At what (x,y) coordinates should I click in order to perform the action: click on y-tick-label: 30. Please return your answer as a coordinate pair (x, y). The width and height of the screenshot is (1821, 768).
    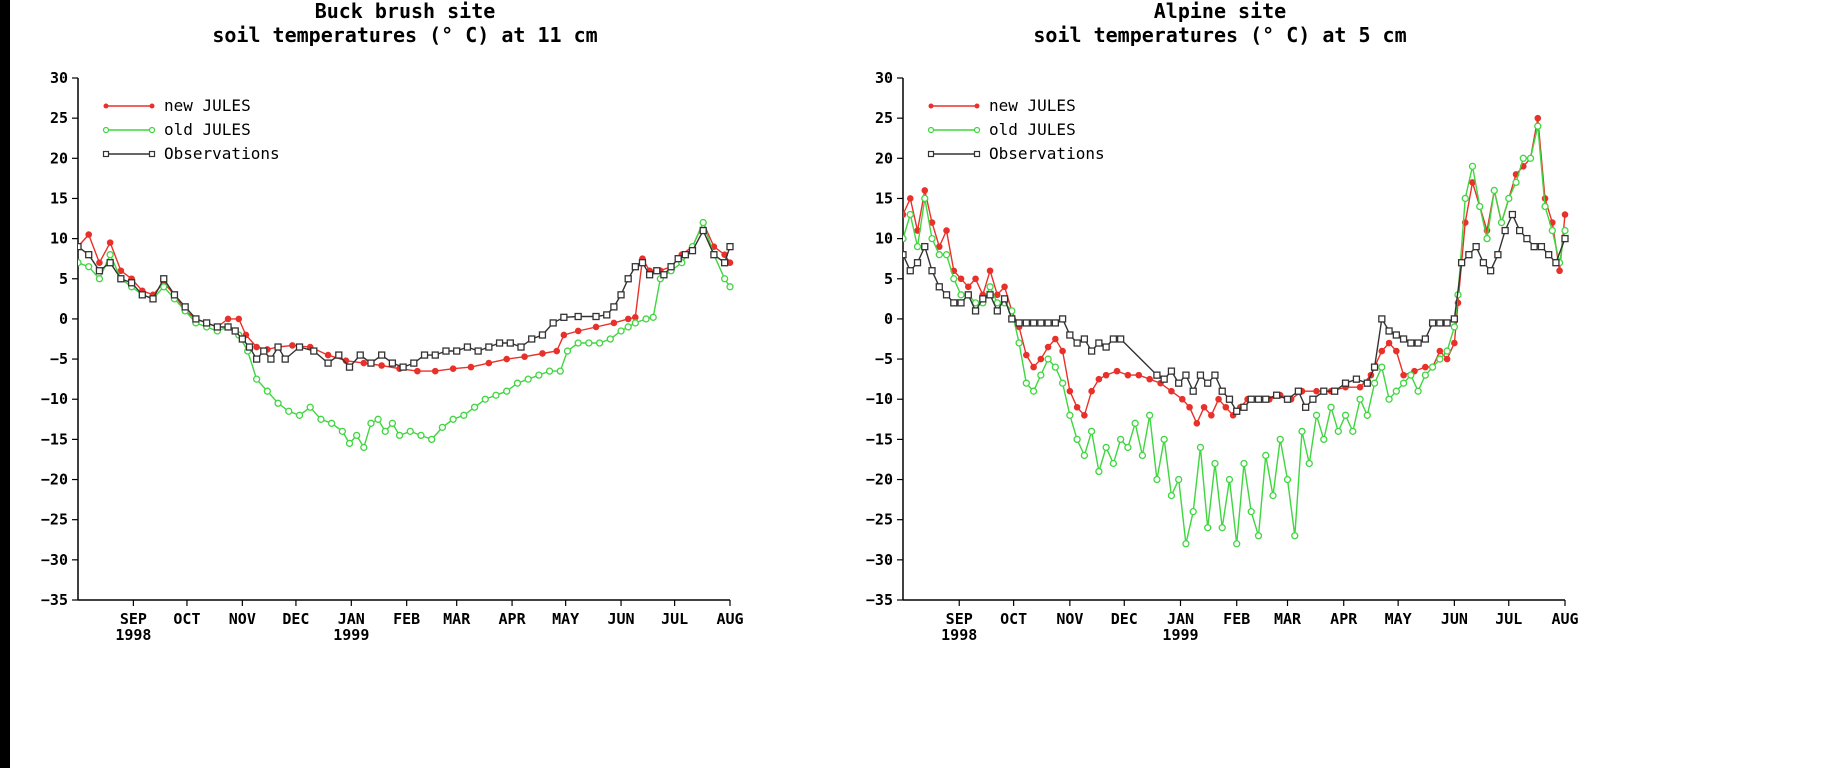
    Looking at the image, I should click on (59, 78).